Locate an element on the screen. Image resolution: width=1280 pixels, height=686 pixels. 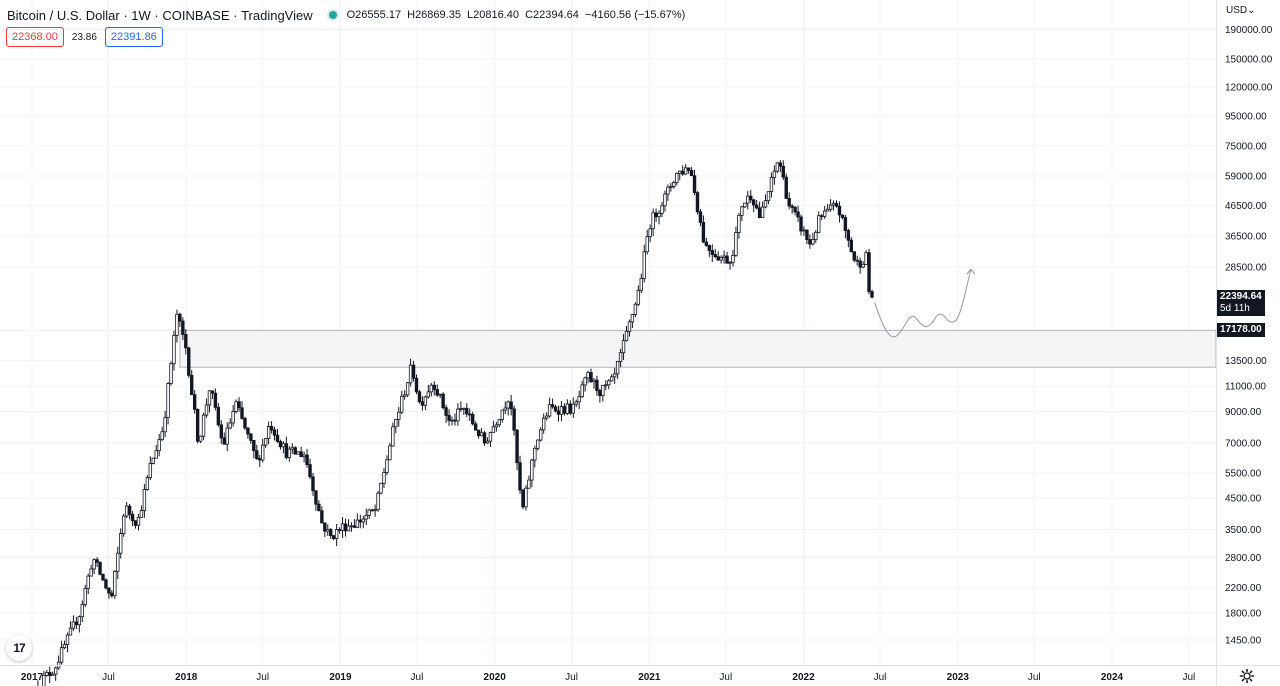
projection-path is located at coordinates (923, 303).